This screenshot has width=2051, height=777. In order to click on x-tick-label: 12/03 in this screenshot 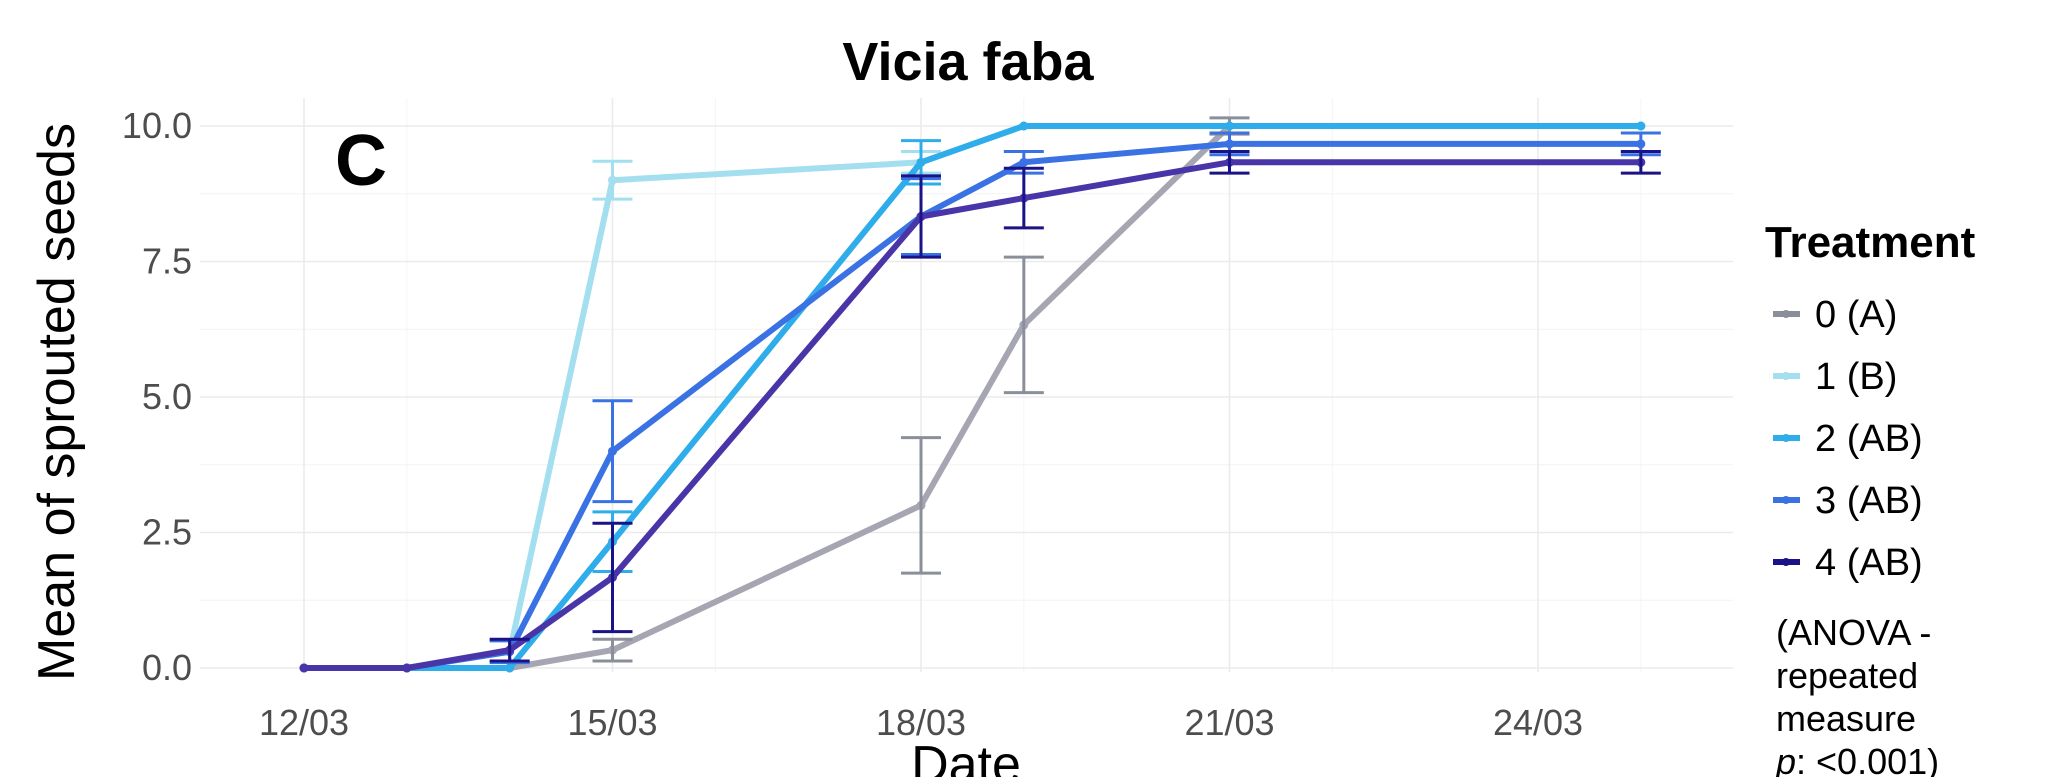, I will do `click(304, 722)`.